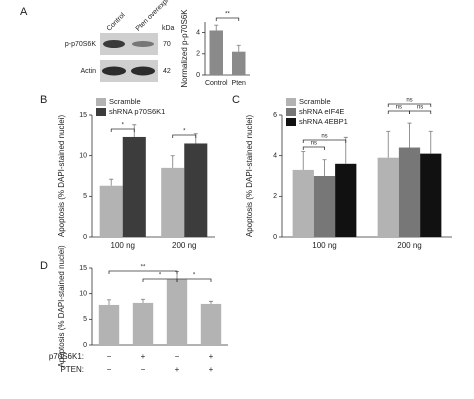  I want to click on y-axis-label: Normalized p-p70S6K, so click(184, 48).